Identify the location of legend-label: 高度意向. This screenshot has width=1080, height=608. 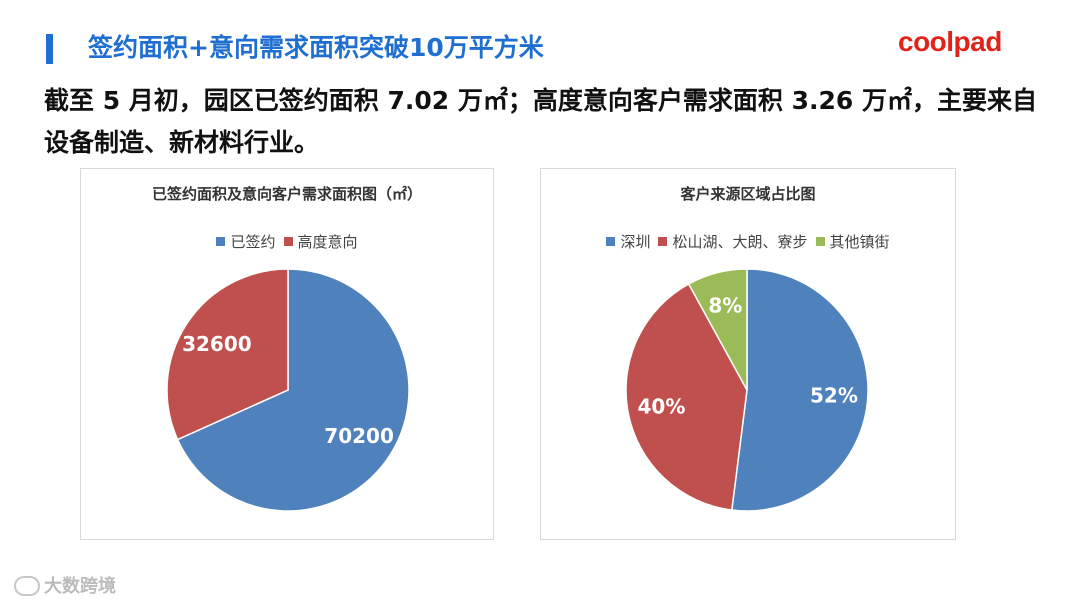
(327, 242).